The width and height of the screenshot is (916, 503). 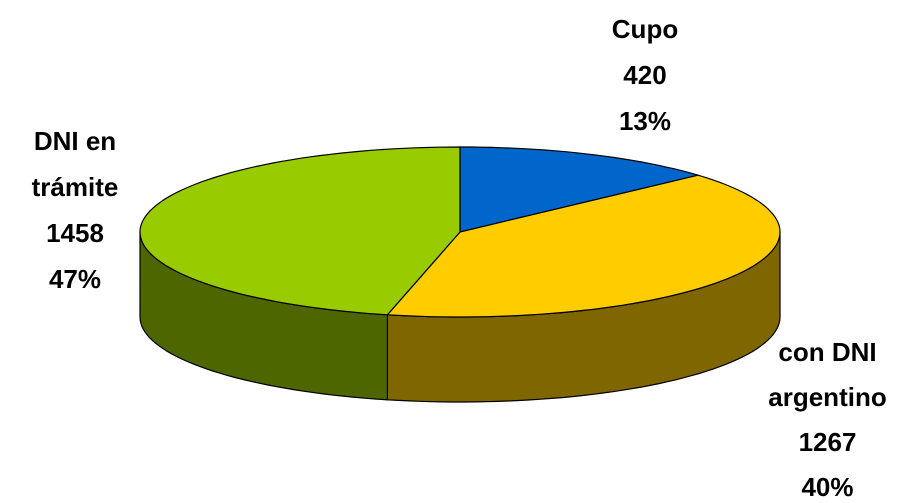 I want to click on label-group: DNI en trámite 1458 47%, so click(x=75, y=210).